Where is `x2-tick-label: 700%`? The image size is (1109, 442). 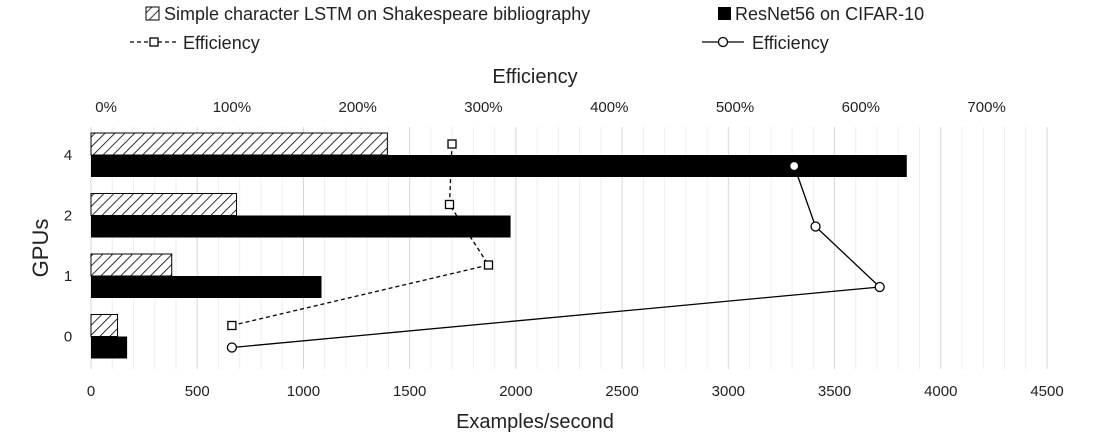
x2-tick-label: 700% is located at coordinates (986, 107).